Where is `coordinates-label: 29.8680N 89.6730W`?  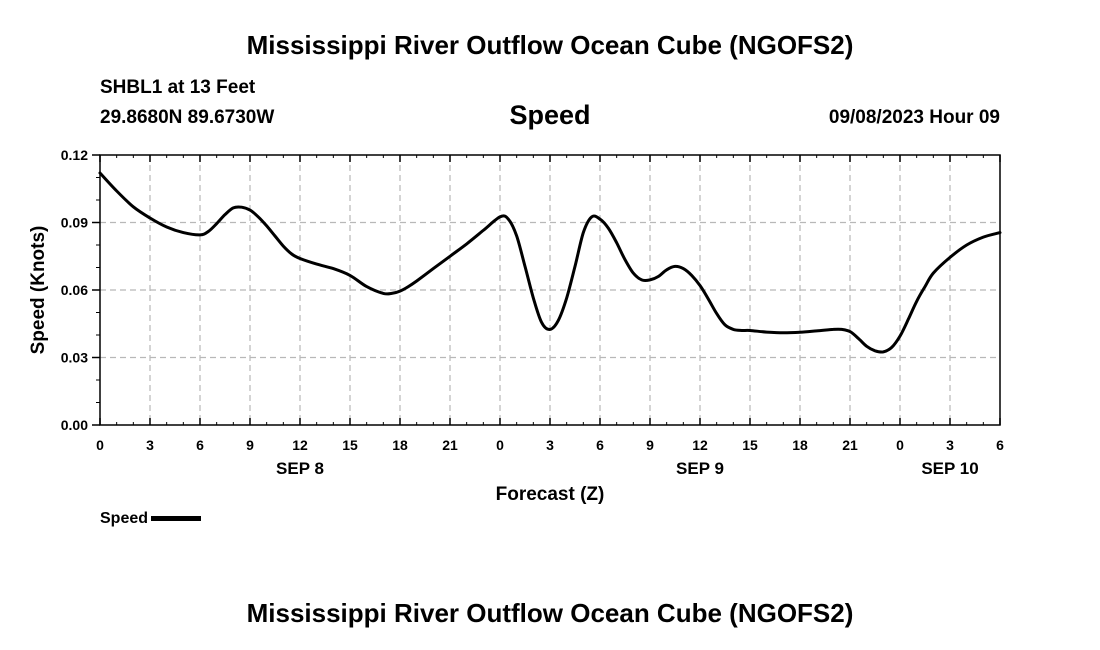
coordinates-label: 29.8680N 89.6730W is located at coordinates (187, 117).